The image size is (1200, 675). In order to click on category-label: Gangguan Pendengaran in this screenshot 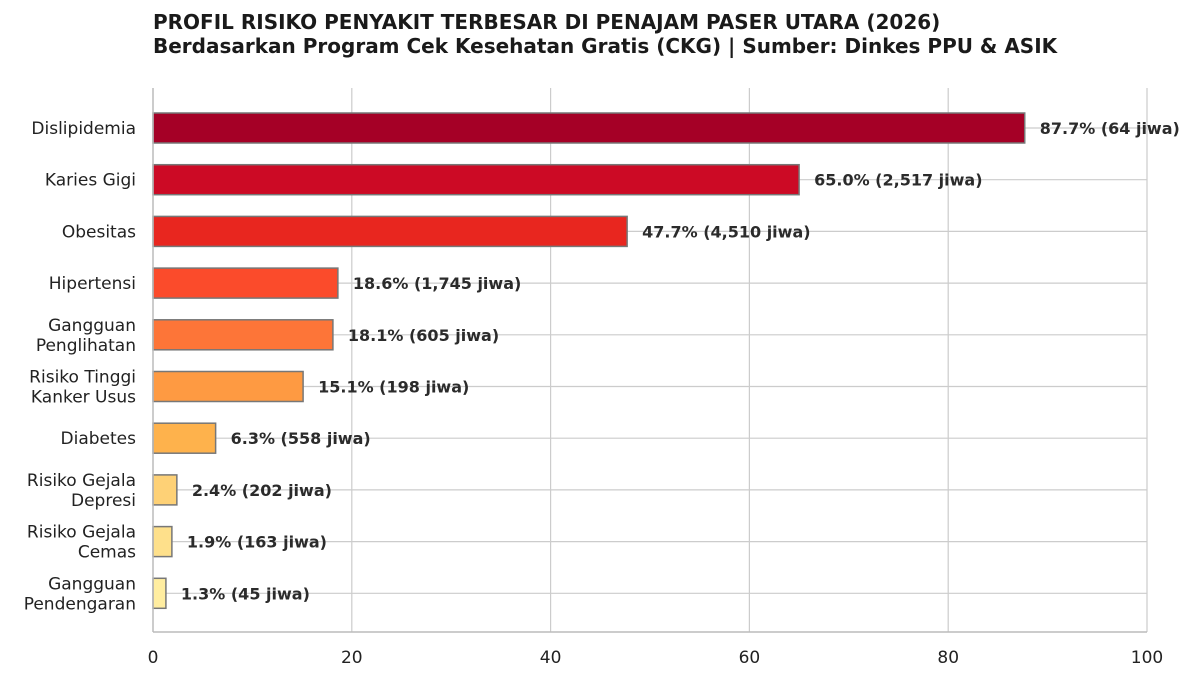, I will do `click(80, 594)`.